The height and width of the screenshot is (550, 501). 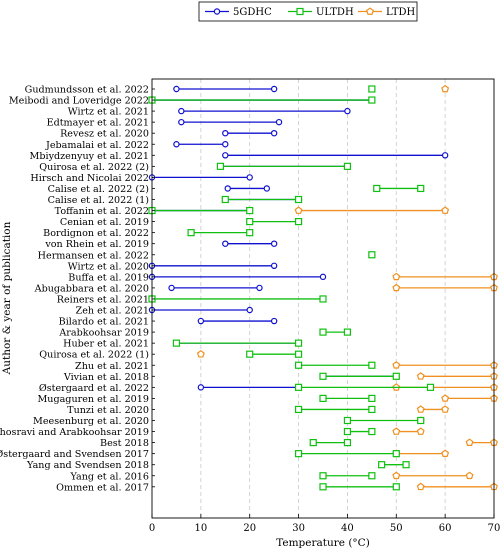 What do you see at coordinates (93, 255) in the screenshot?
I see `y-tick-label: Hermansen et al. 2022` at bounding box center [93, 255].